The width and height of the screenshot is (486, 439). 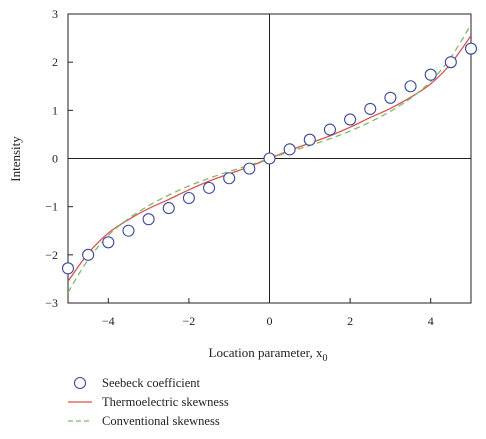 I want to click on x-axis-label-subscript: 0, so click(x=324, y=358).